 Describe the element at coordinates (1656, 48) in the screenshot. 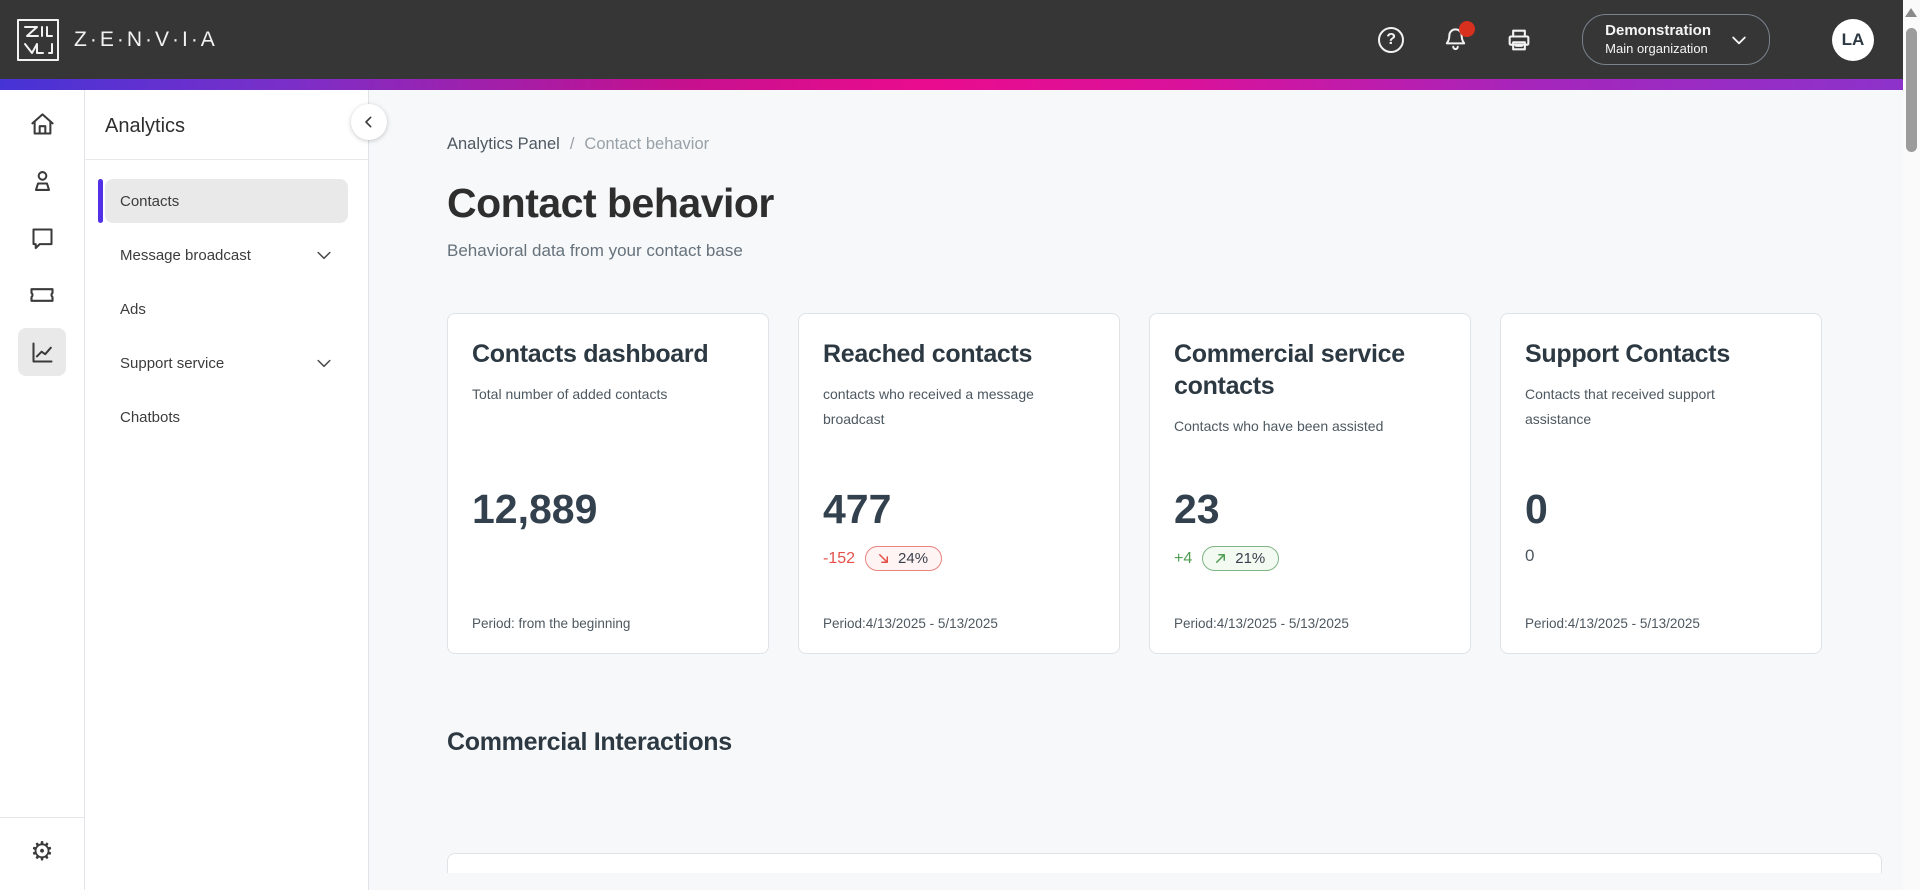

I see `organization-subtitle: Main organization` at that location.